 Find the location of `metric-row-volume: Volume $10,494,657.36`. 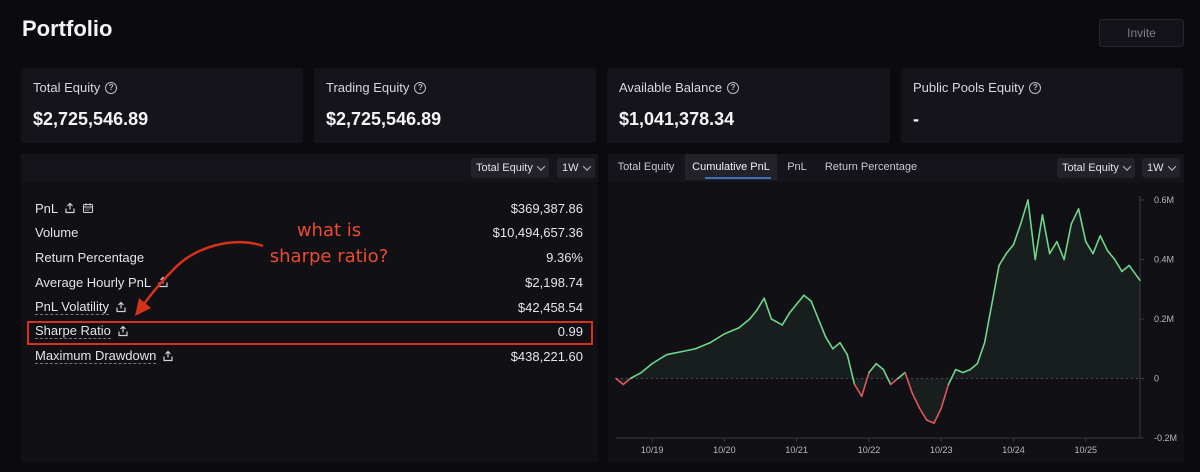

metric-row-volume: Volume $10,494,657.36 is located at coordinates (309, 232).